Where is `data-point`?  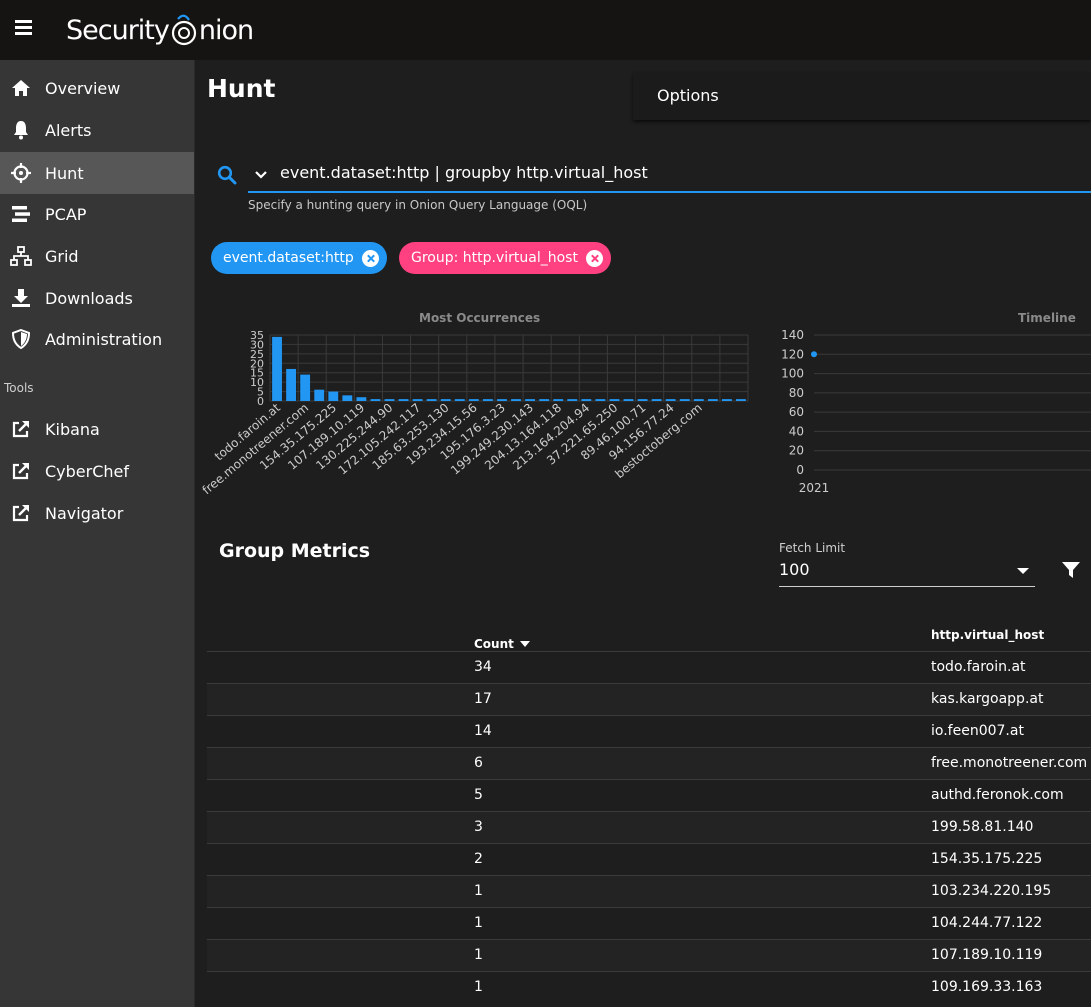 data-point is located at coordinates (814, 354).